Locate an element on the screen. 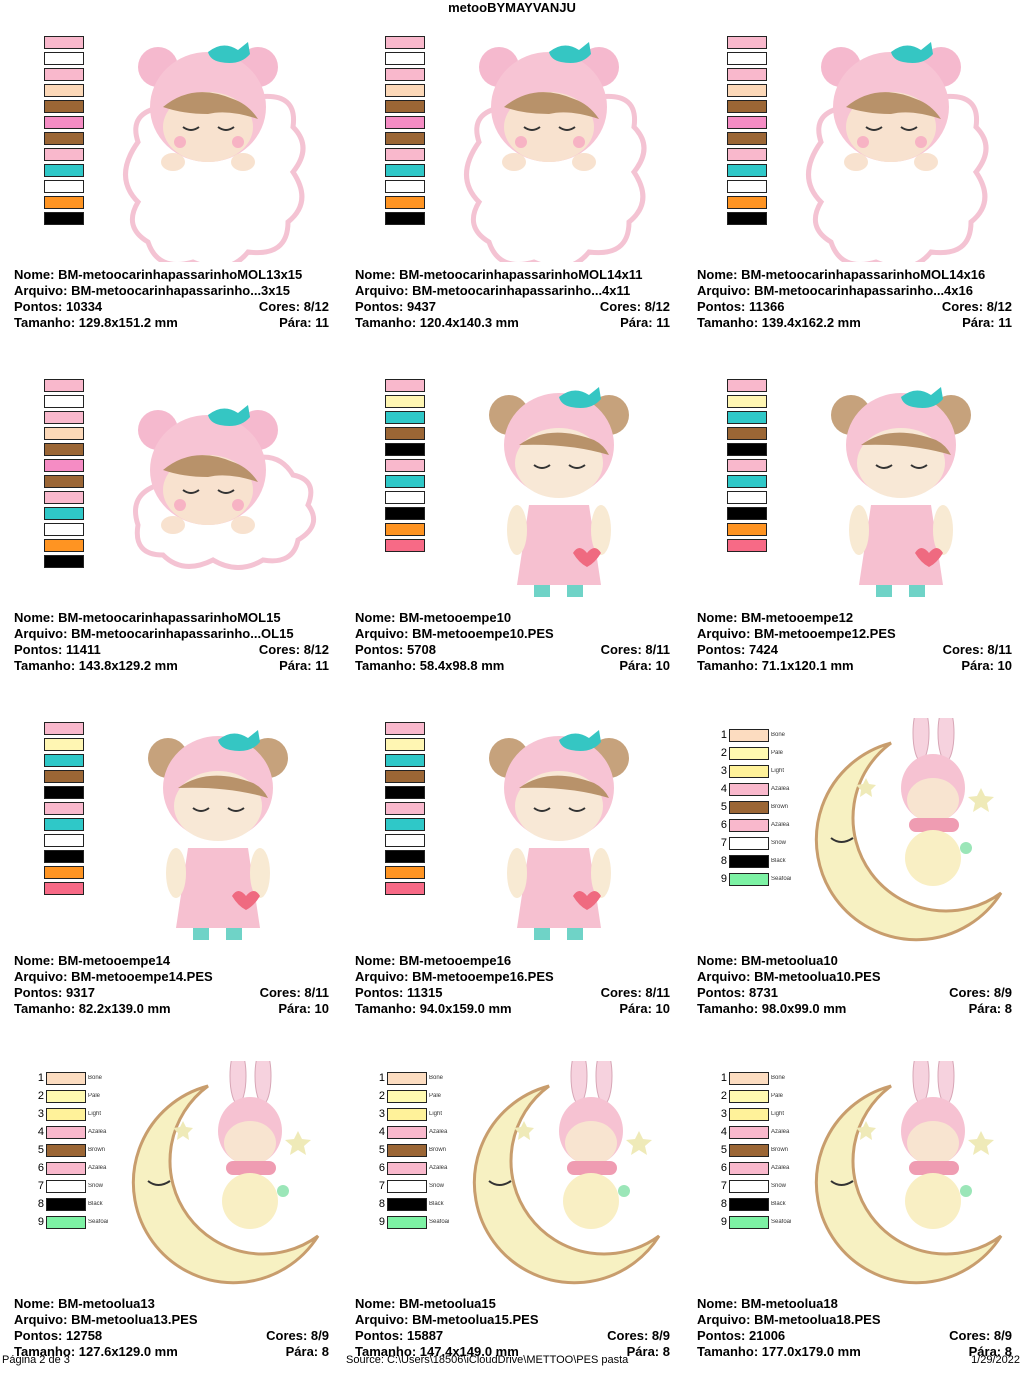 The width and height of the screenshot is (1024, 1382). stitch-count: 7424 is located at coordinates (763, 649).